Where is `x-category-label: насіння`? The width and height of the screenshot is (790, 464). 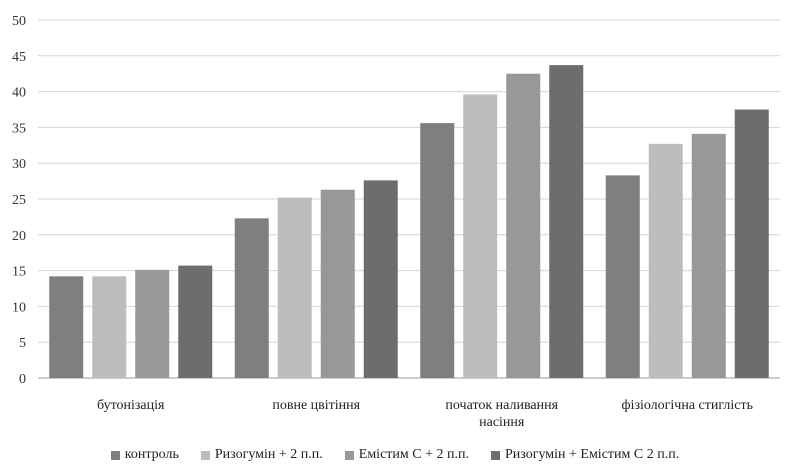 x-category-label: насіння is located at coordinates (502, 422).